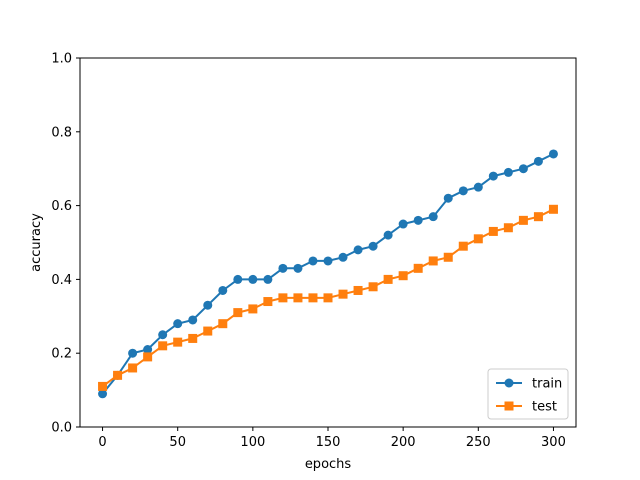  What do you see at coordinates (61, 132) in the screenshot?
I see `y-tick-label: 0.8` at bounding box center [61, 132].